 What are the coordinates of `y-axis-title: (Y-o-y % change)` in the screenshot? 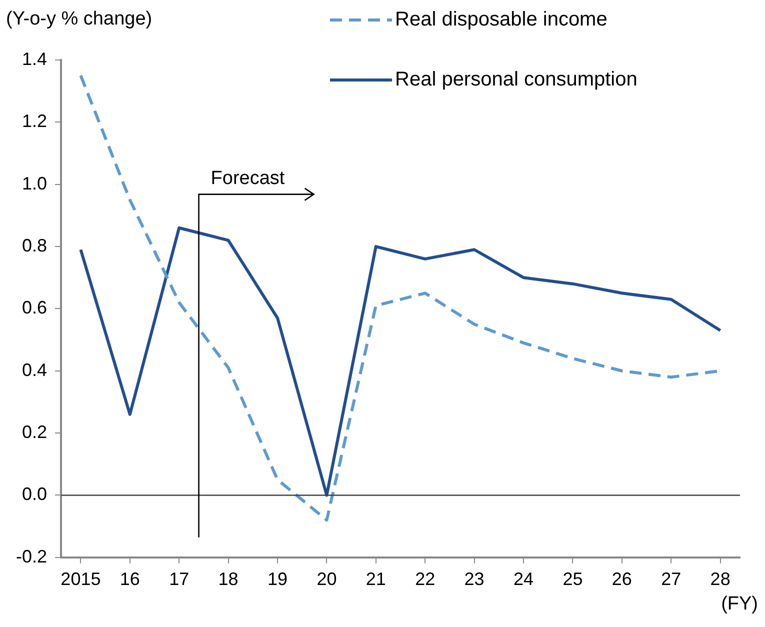 It's located at (79, 19).